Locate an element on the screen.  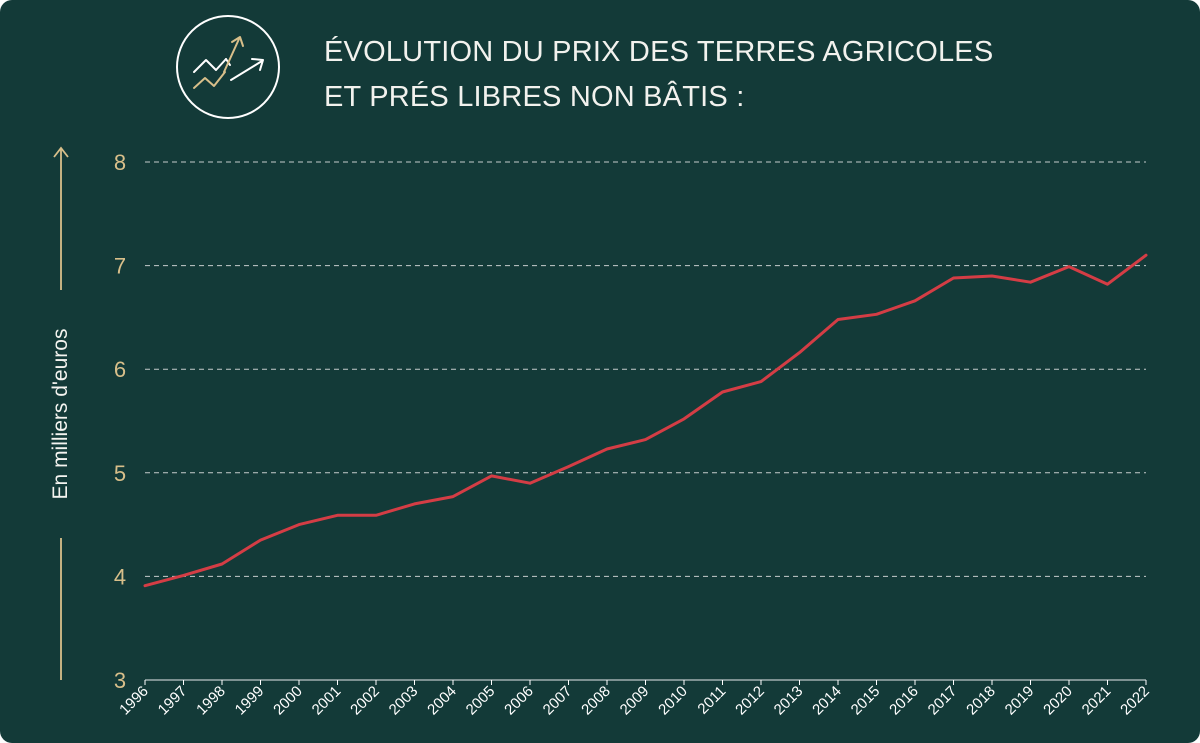
y-axis-arrowhead is located at coordinates (61, 152).